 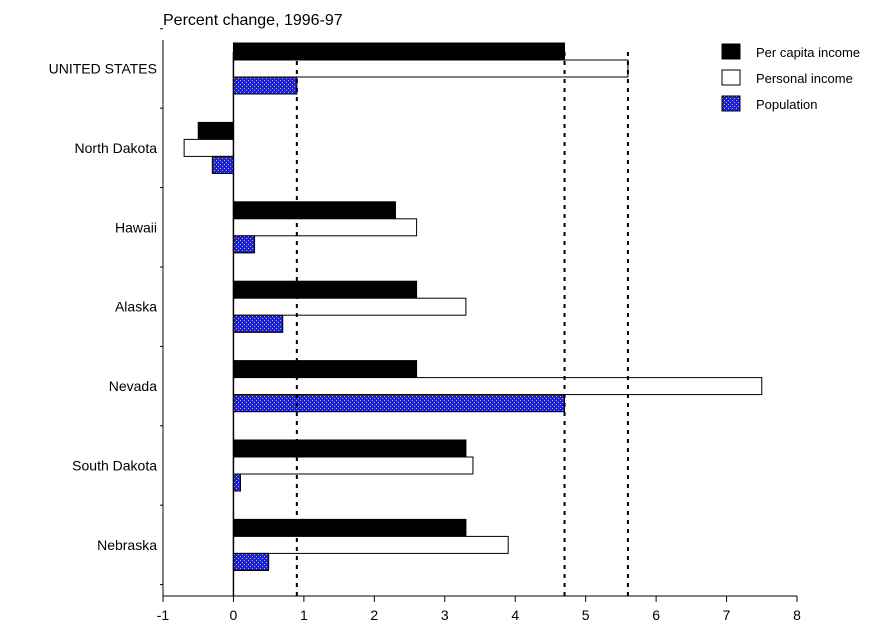 What do you see at coordinates (727, 615) in the screenshot?
I see `x-tick-label: 7` at bounding box center [727, 615].